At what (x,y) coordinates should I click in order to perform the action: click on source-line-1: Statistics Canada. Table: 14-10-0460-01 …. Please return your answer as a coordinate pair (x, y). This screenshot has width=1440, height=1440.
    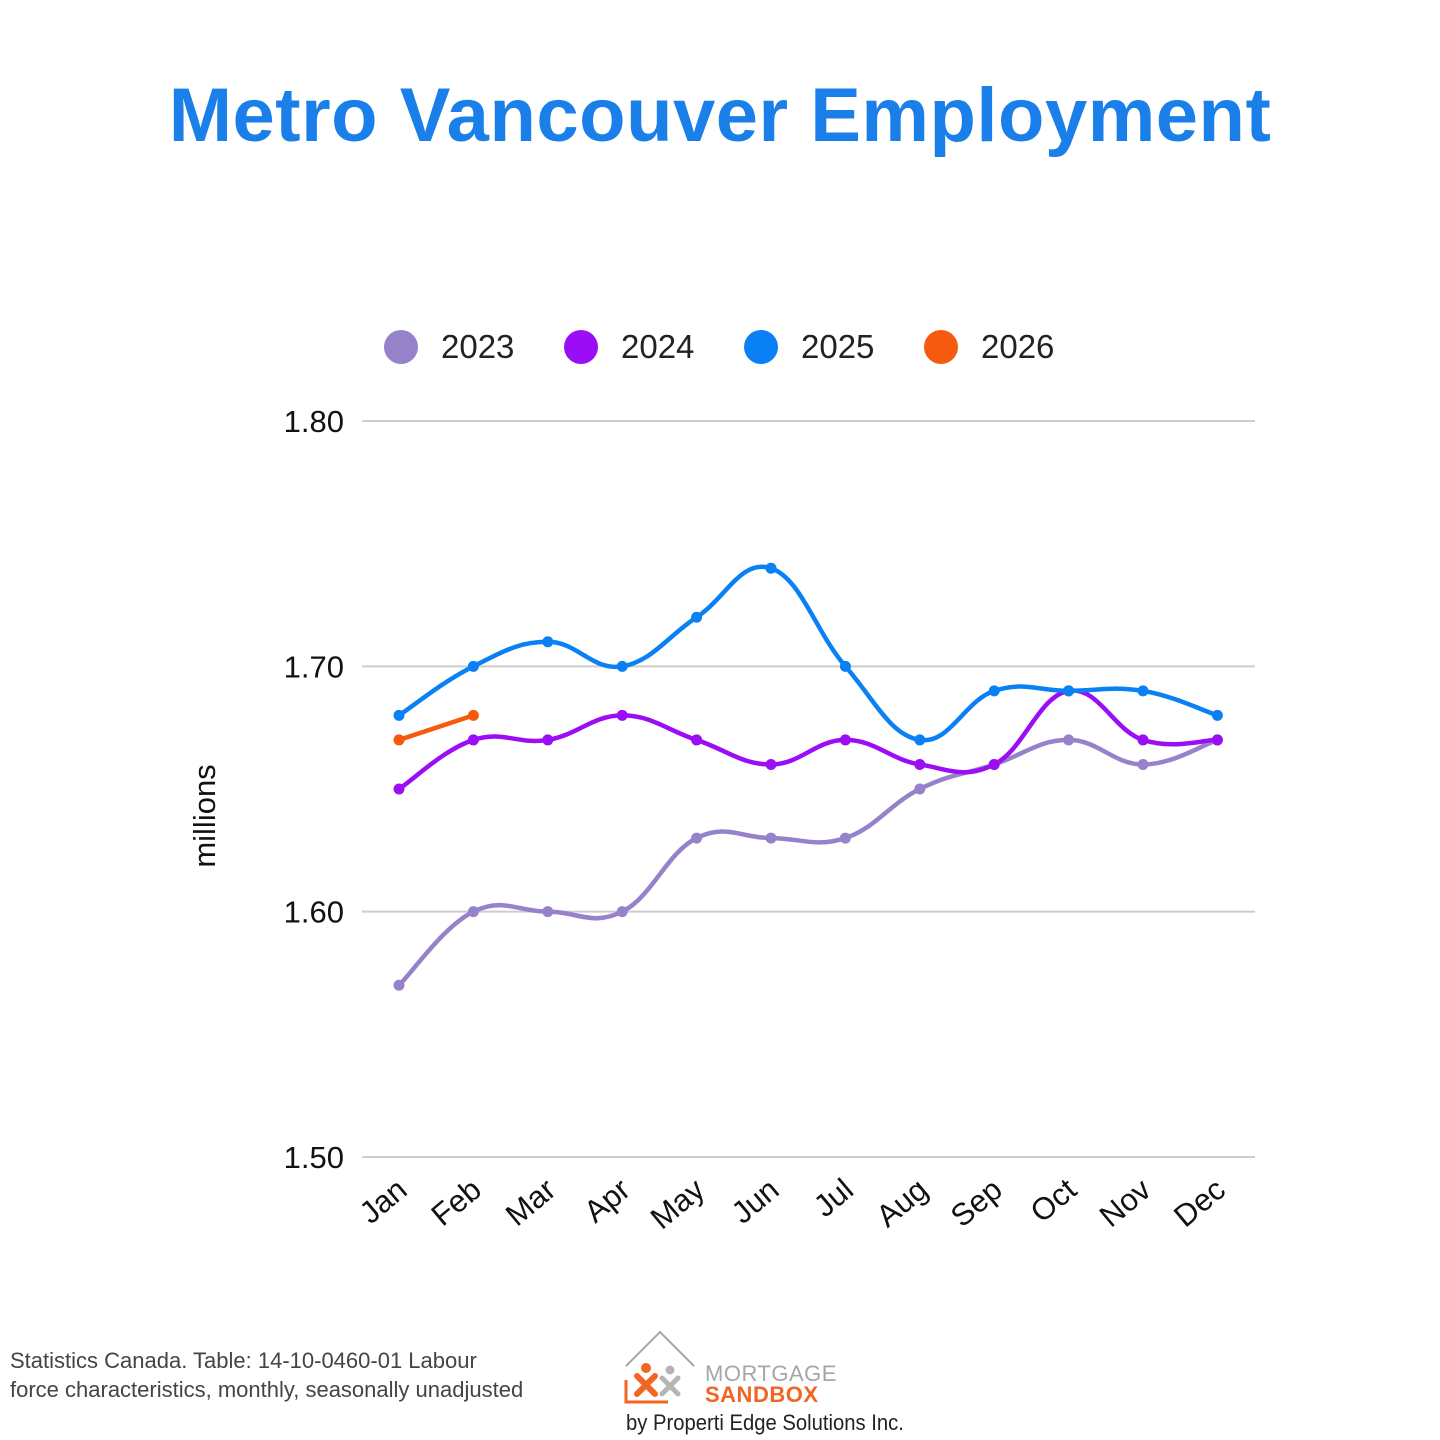
    Looking at the image, I should click on (243, 1360).